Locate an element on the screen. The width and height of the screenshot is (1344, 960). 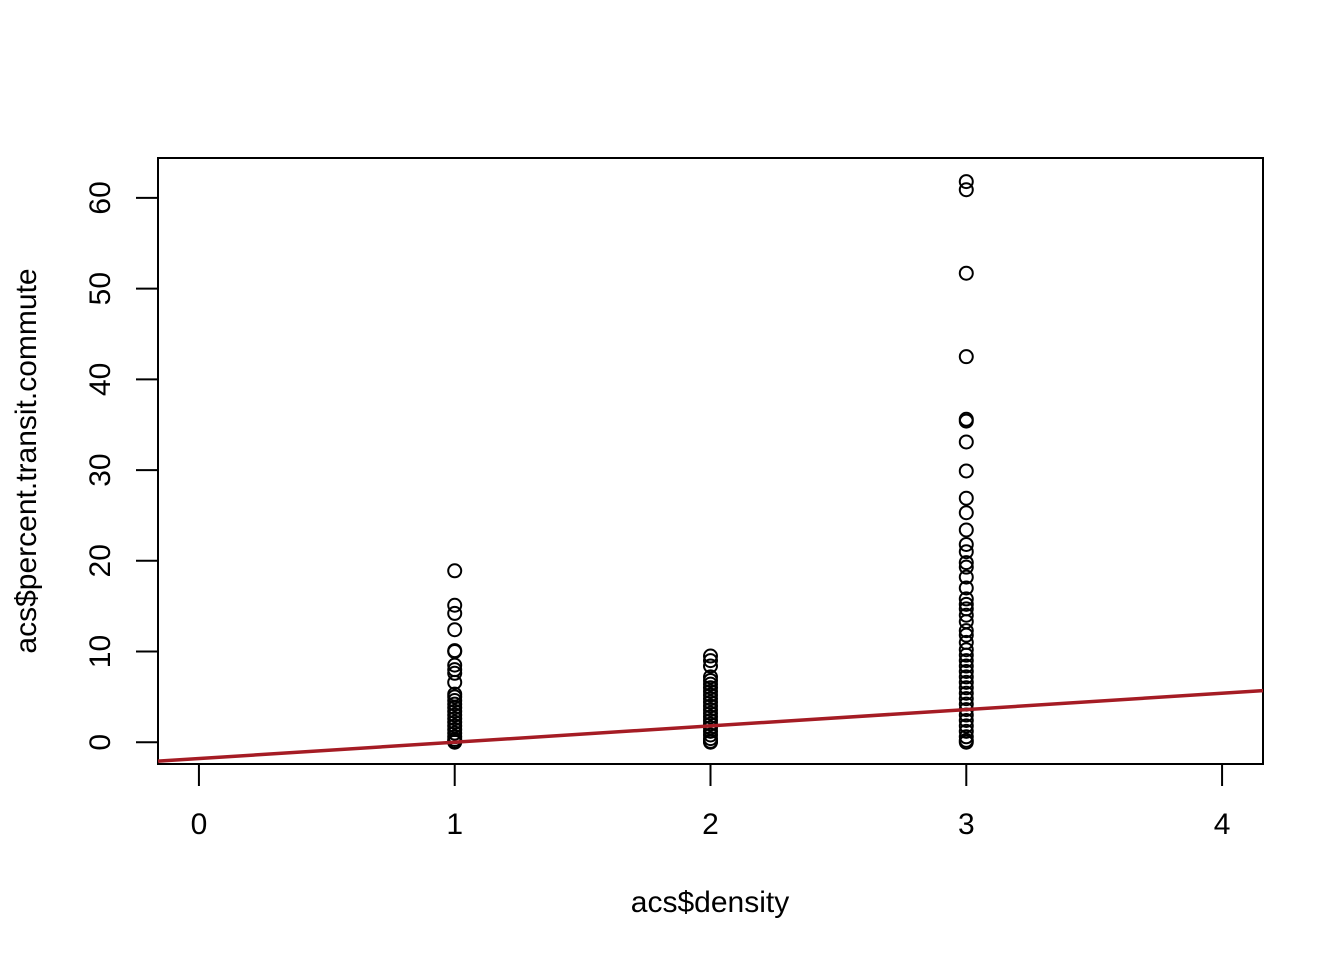
x-axis: 0 1 2 3 4 is located at coordinates (711, 802).